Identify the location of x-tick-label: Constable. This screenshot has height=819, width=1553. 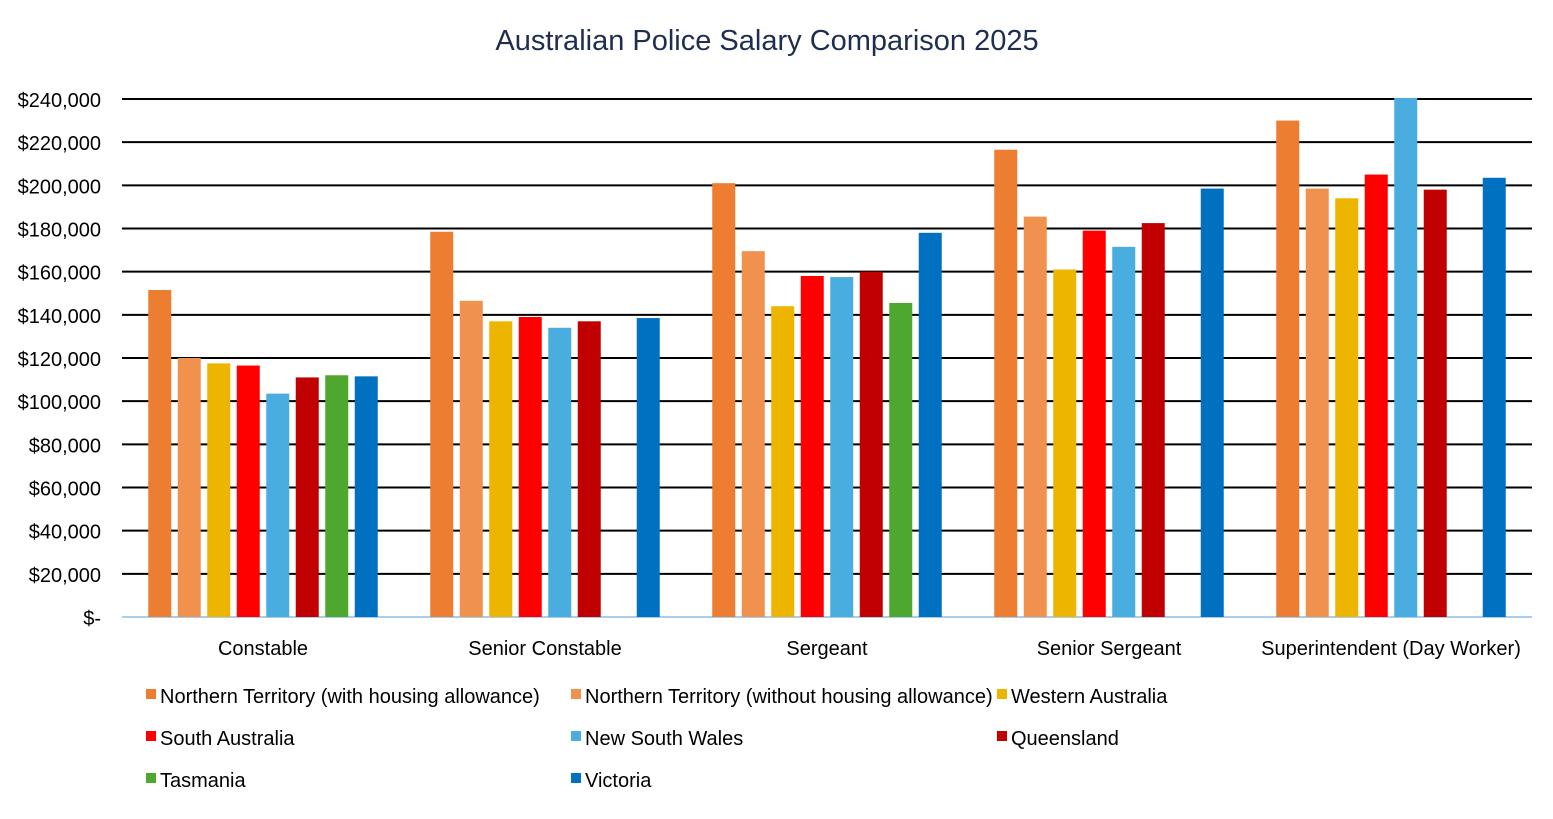
(263, 649).